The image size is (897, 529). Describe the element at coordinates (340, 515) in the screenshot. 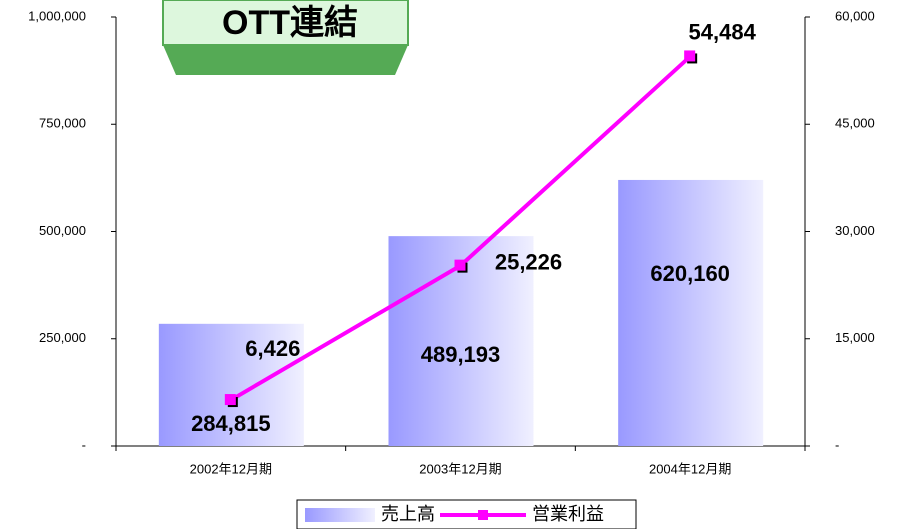

I see `legend-swatch` at that location.